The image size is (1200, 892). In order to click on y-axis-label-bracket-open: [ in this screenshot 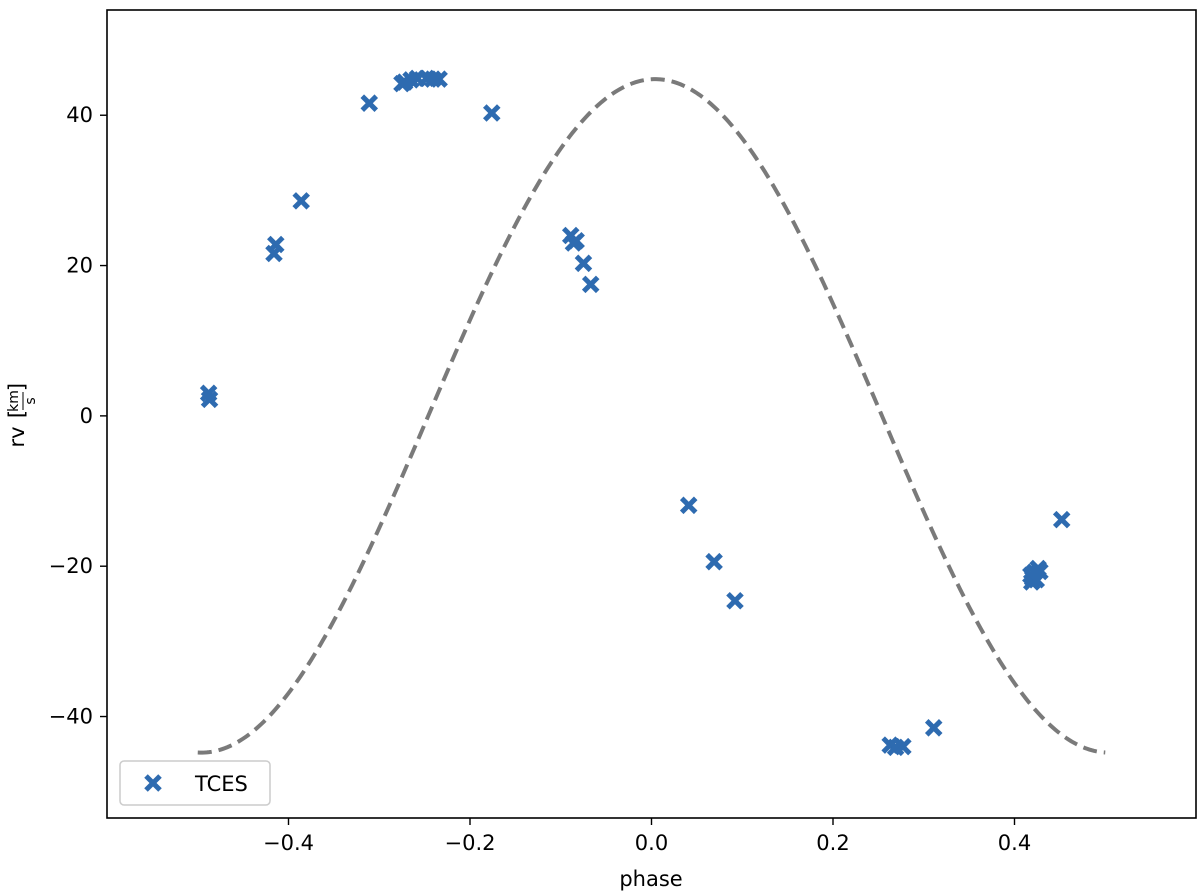, I will do `click(17, 414)`.